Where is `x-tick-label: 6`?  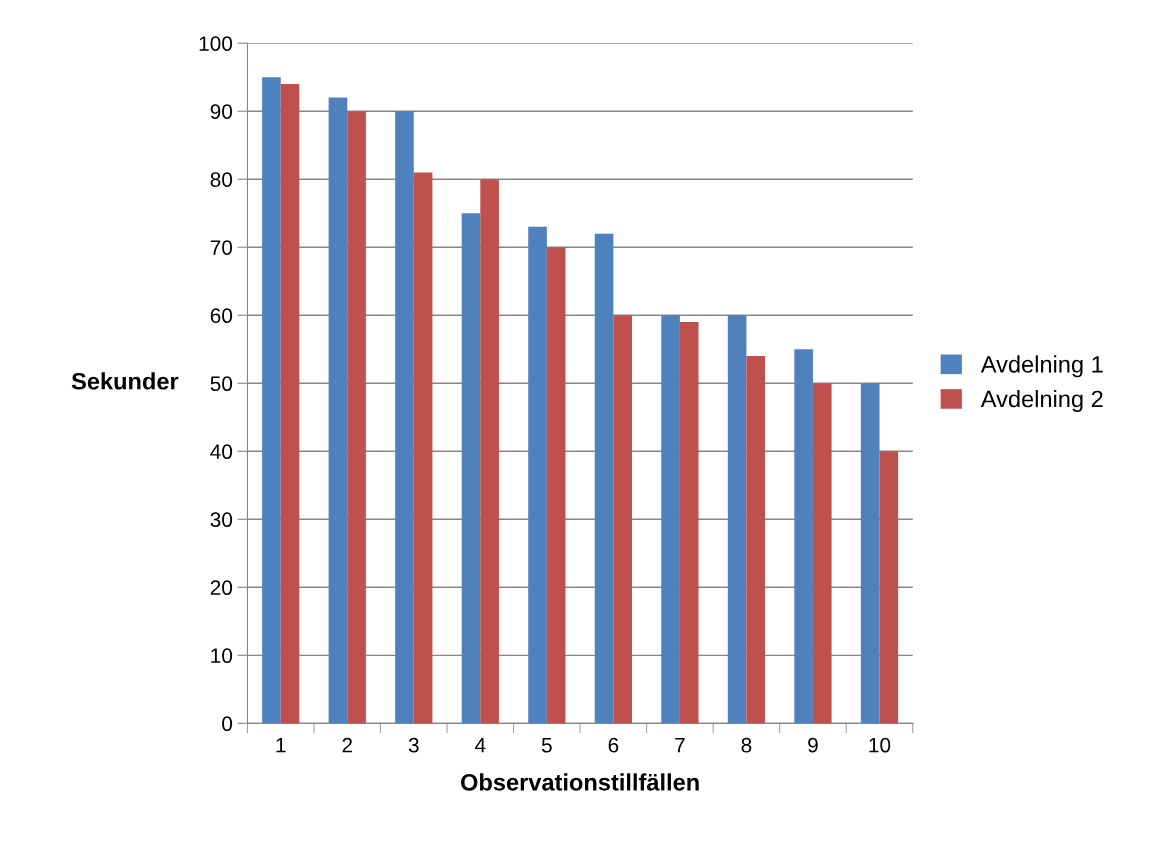 x-tick-label: 6 is located at coordinates (613, 745).